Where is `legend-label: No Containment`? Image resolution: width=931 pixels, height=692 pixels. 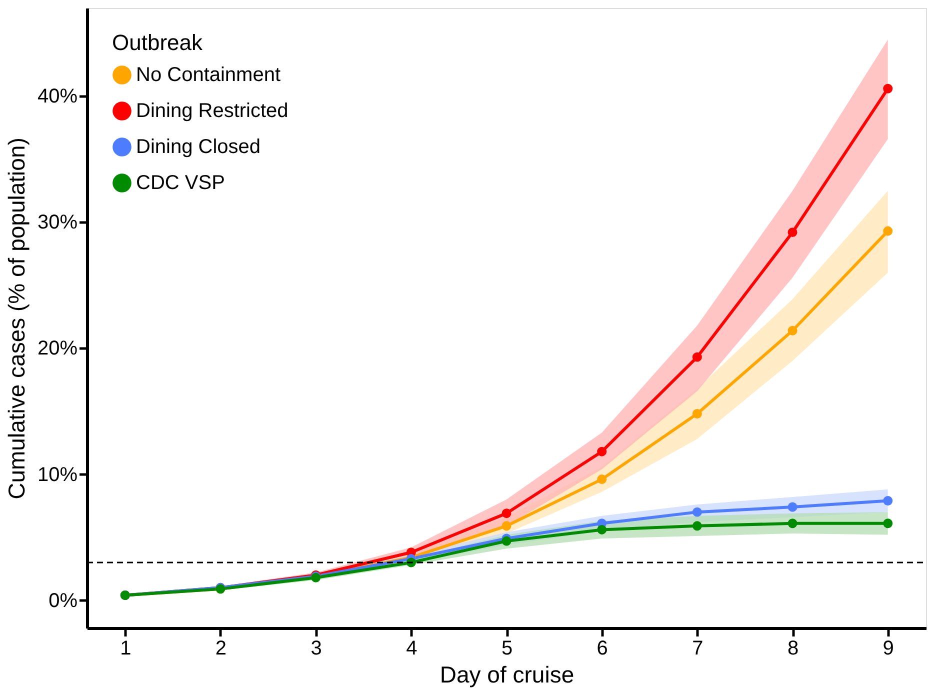
legend-label: No Containment is located at coordinates (208, 75).